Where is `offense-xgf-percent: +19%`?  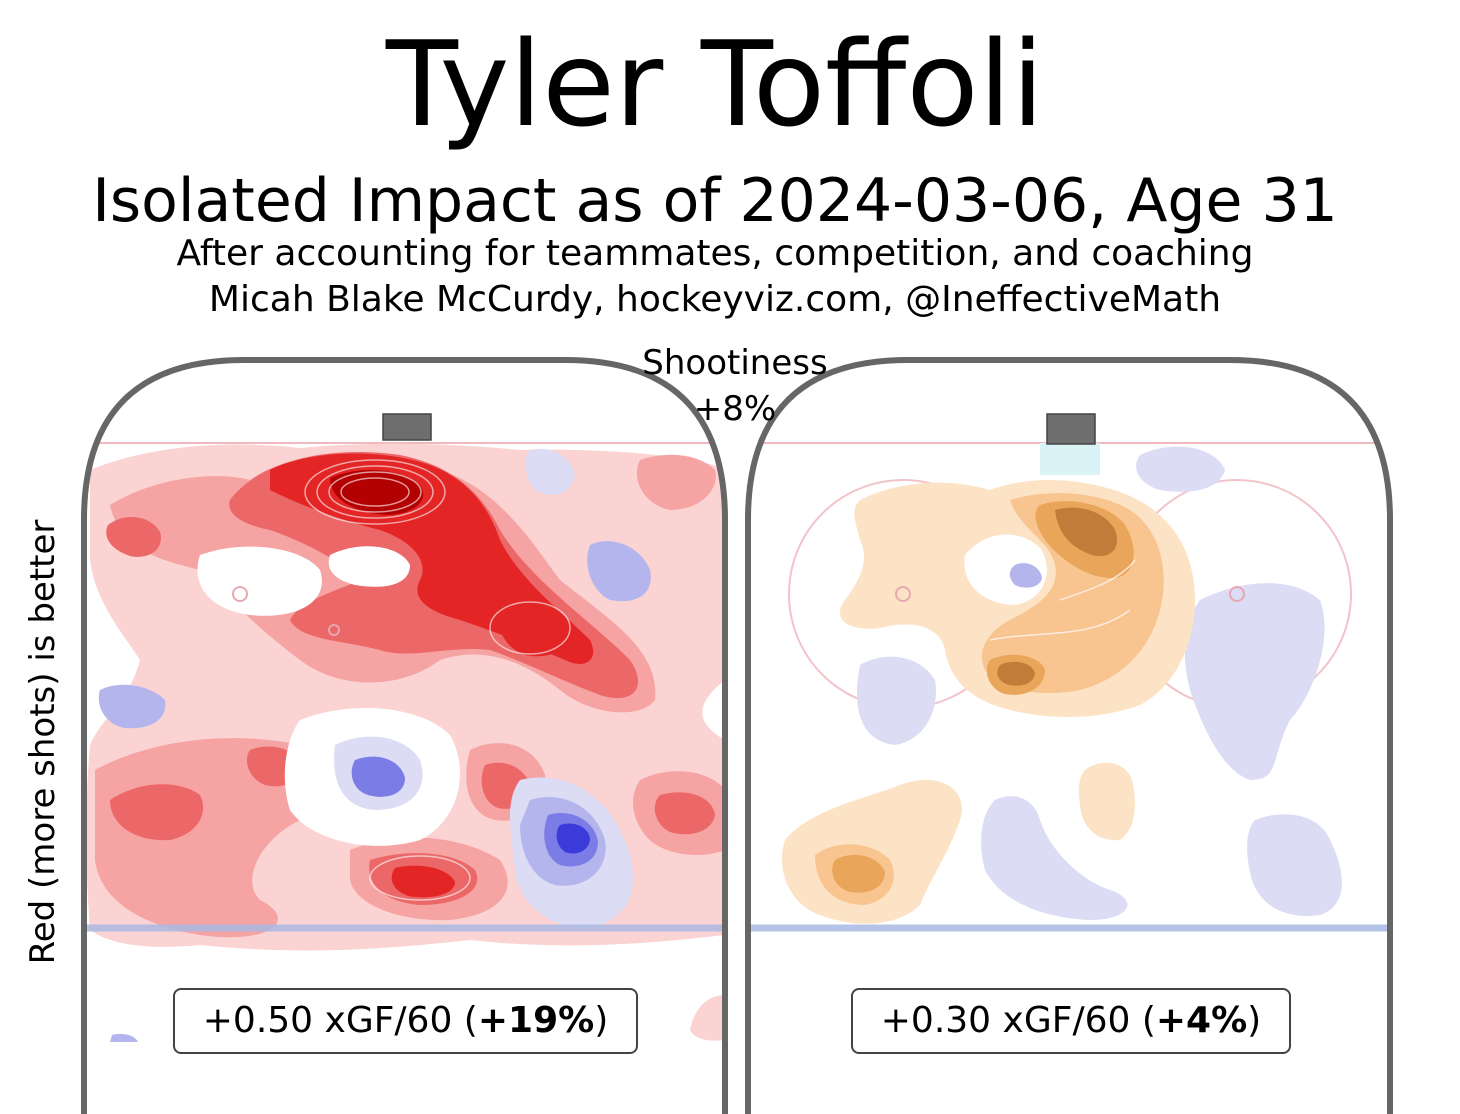
offense-xgf-percent: +19% is located at coordinates (536, 1020).